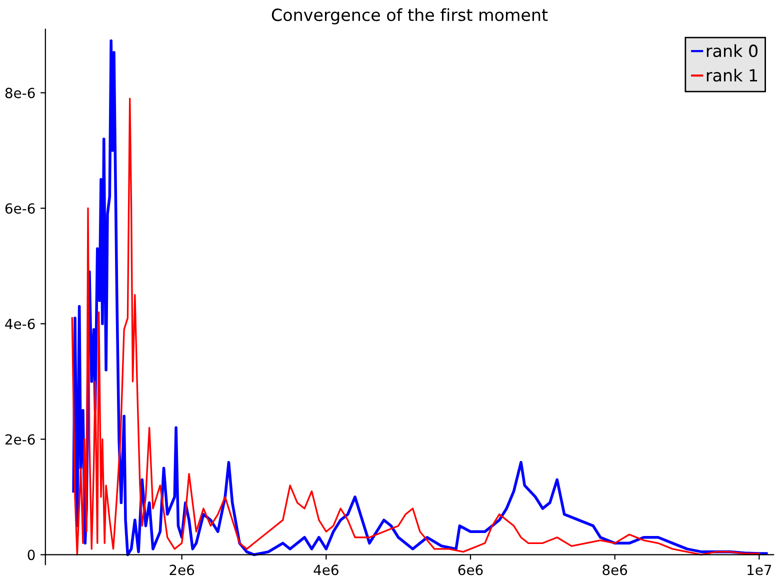 Image resolution: width=783 pixels, height=585 pixels. What do you see at coordinates (20, 93) in the screenshot?
I see `y-tick-label: 8e-6` at bounding box center [20, 93].